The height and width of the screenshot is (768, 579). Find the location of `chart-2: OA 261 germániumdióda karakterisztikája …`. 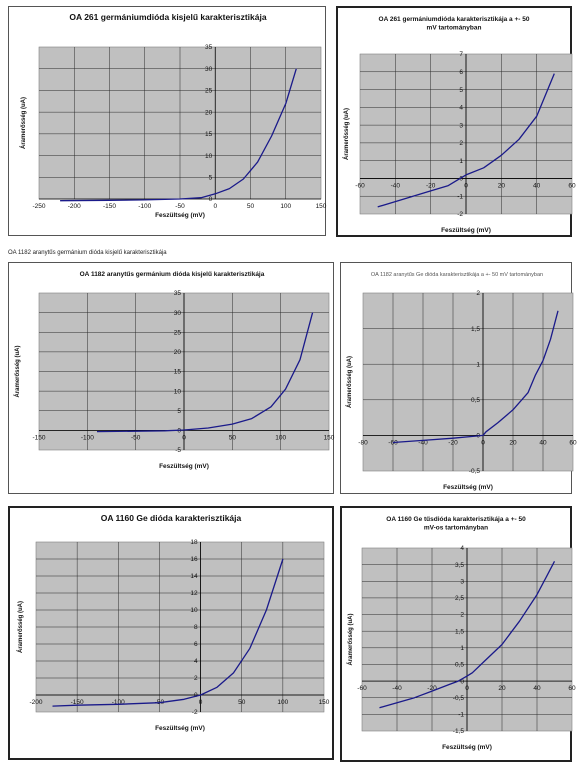

chart-2: OA 261 germániumdióda karakterisztikája … is located at coordinates (459, 125).